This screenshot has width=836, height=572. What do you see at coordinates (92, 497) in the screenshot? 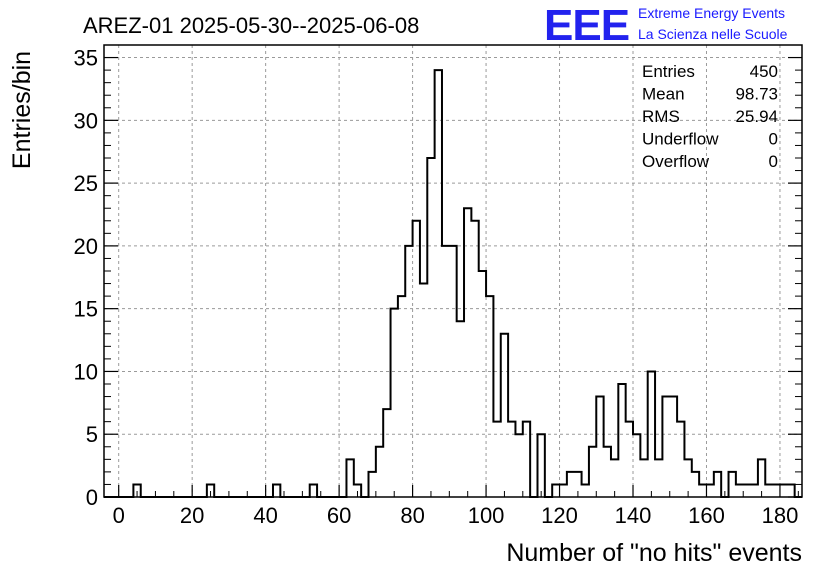
I see `y-tick-label: 0` at bounding box center [92, 497].